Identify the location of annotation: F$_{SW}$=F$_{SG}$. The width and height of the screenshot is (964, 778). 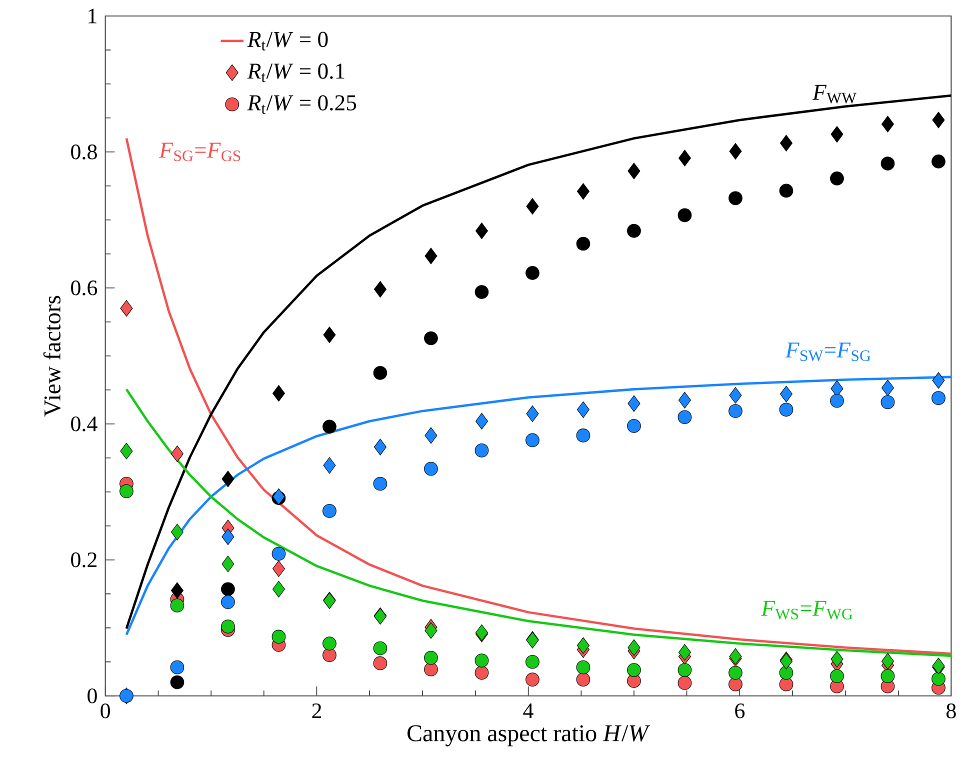
(827, 352).